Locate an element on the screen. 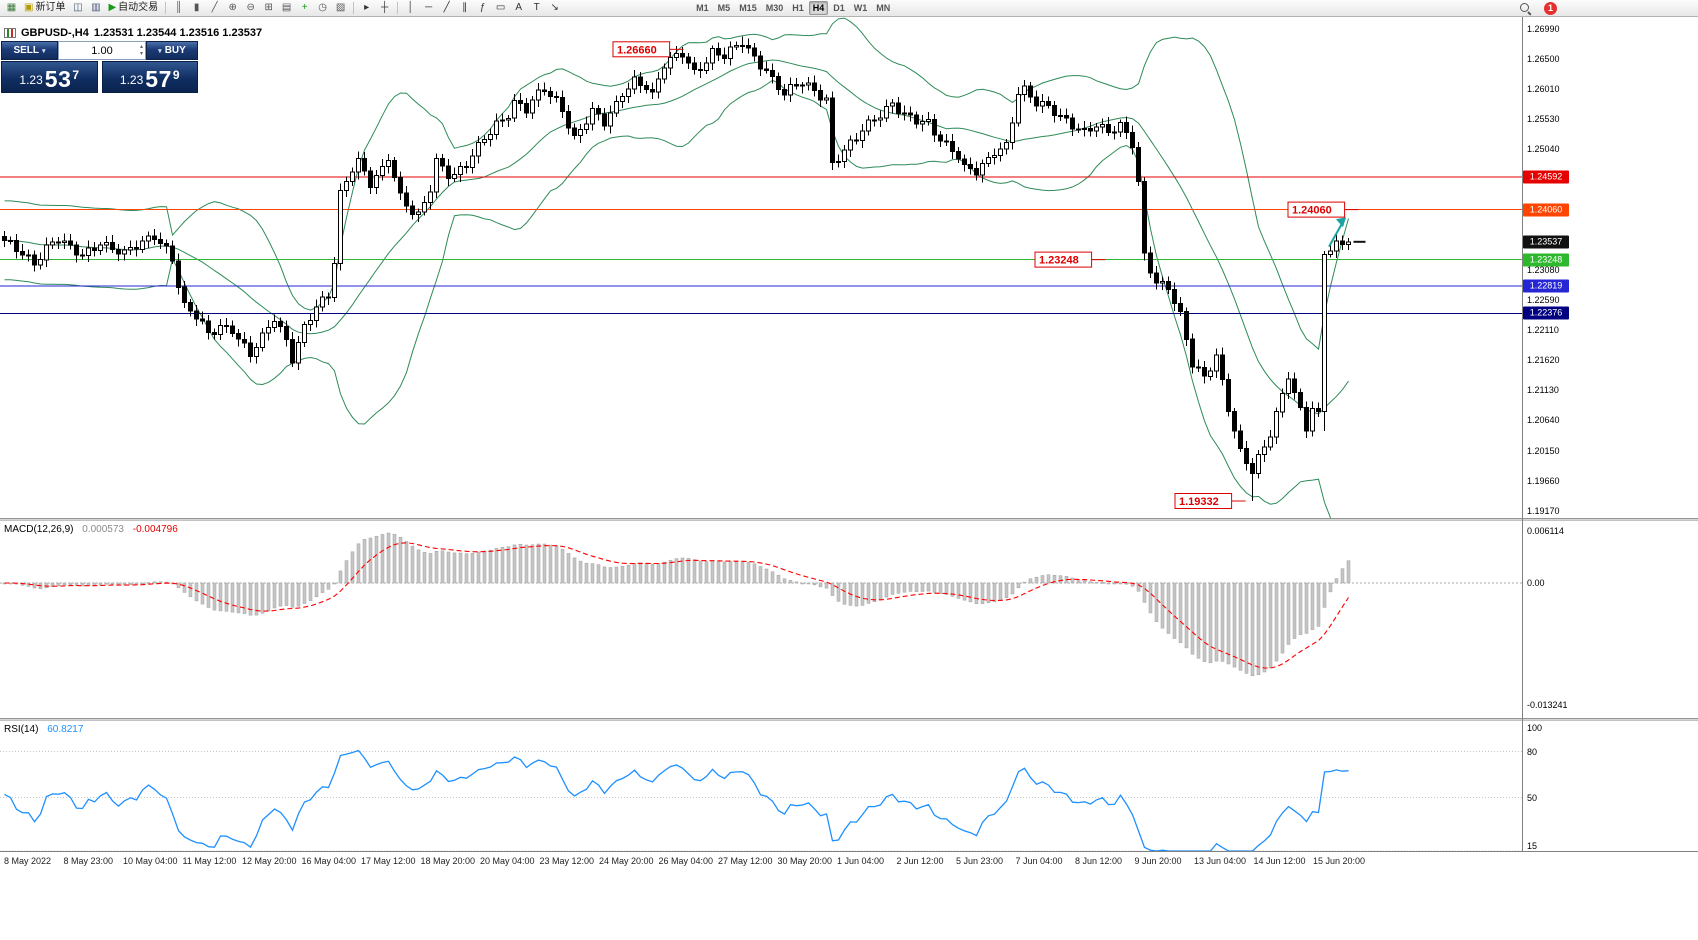 The image size is (1698, 940). price-axis-badge: 1.24060 is located at coordinates (1546, 210).